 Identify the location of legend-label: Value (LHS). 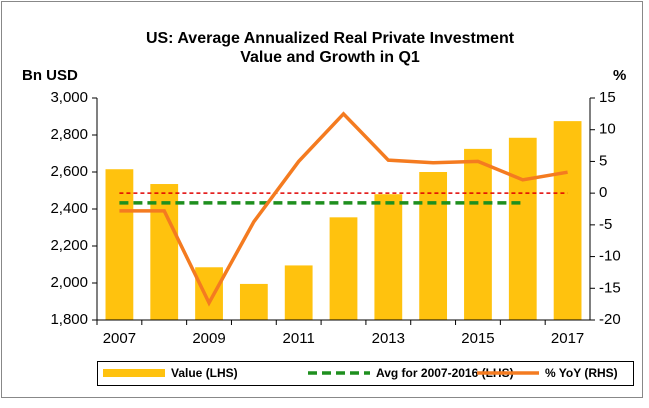
(204, 373).